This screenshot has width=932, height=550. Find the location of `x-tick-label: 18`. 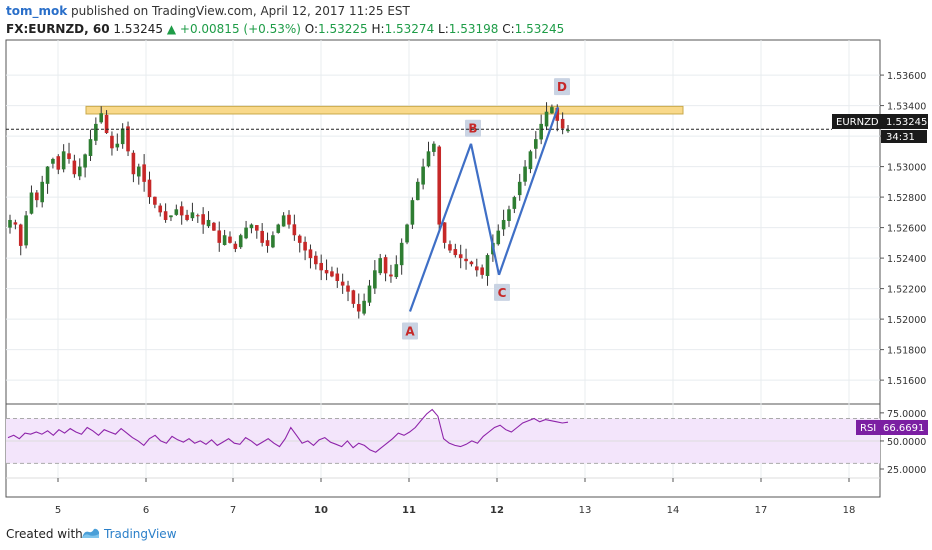

x-tick-label: 18 is located at coordinates (849, 510).